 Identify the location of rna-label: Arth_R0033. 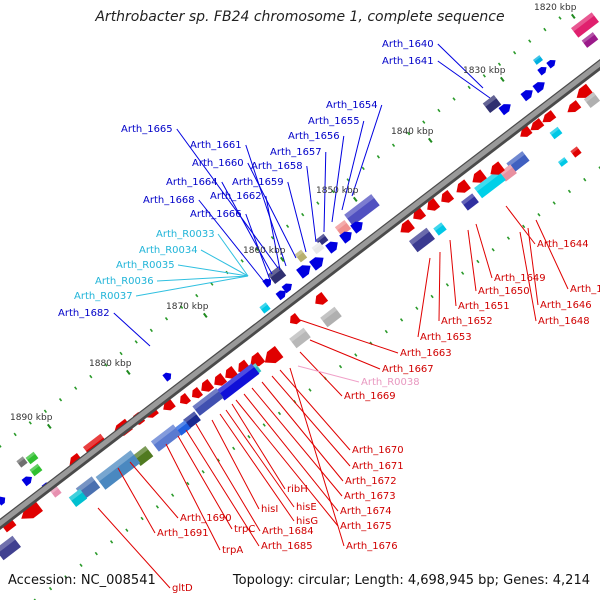
(185, 234).